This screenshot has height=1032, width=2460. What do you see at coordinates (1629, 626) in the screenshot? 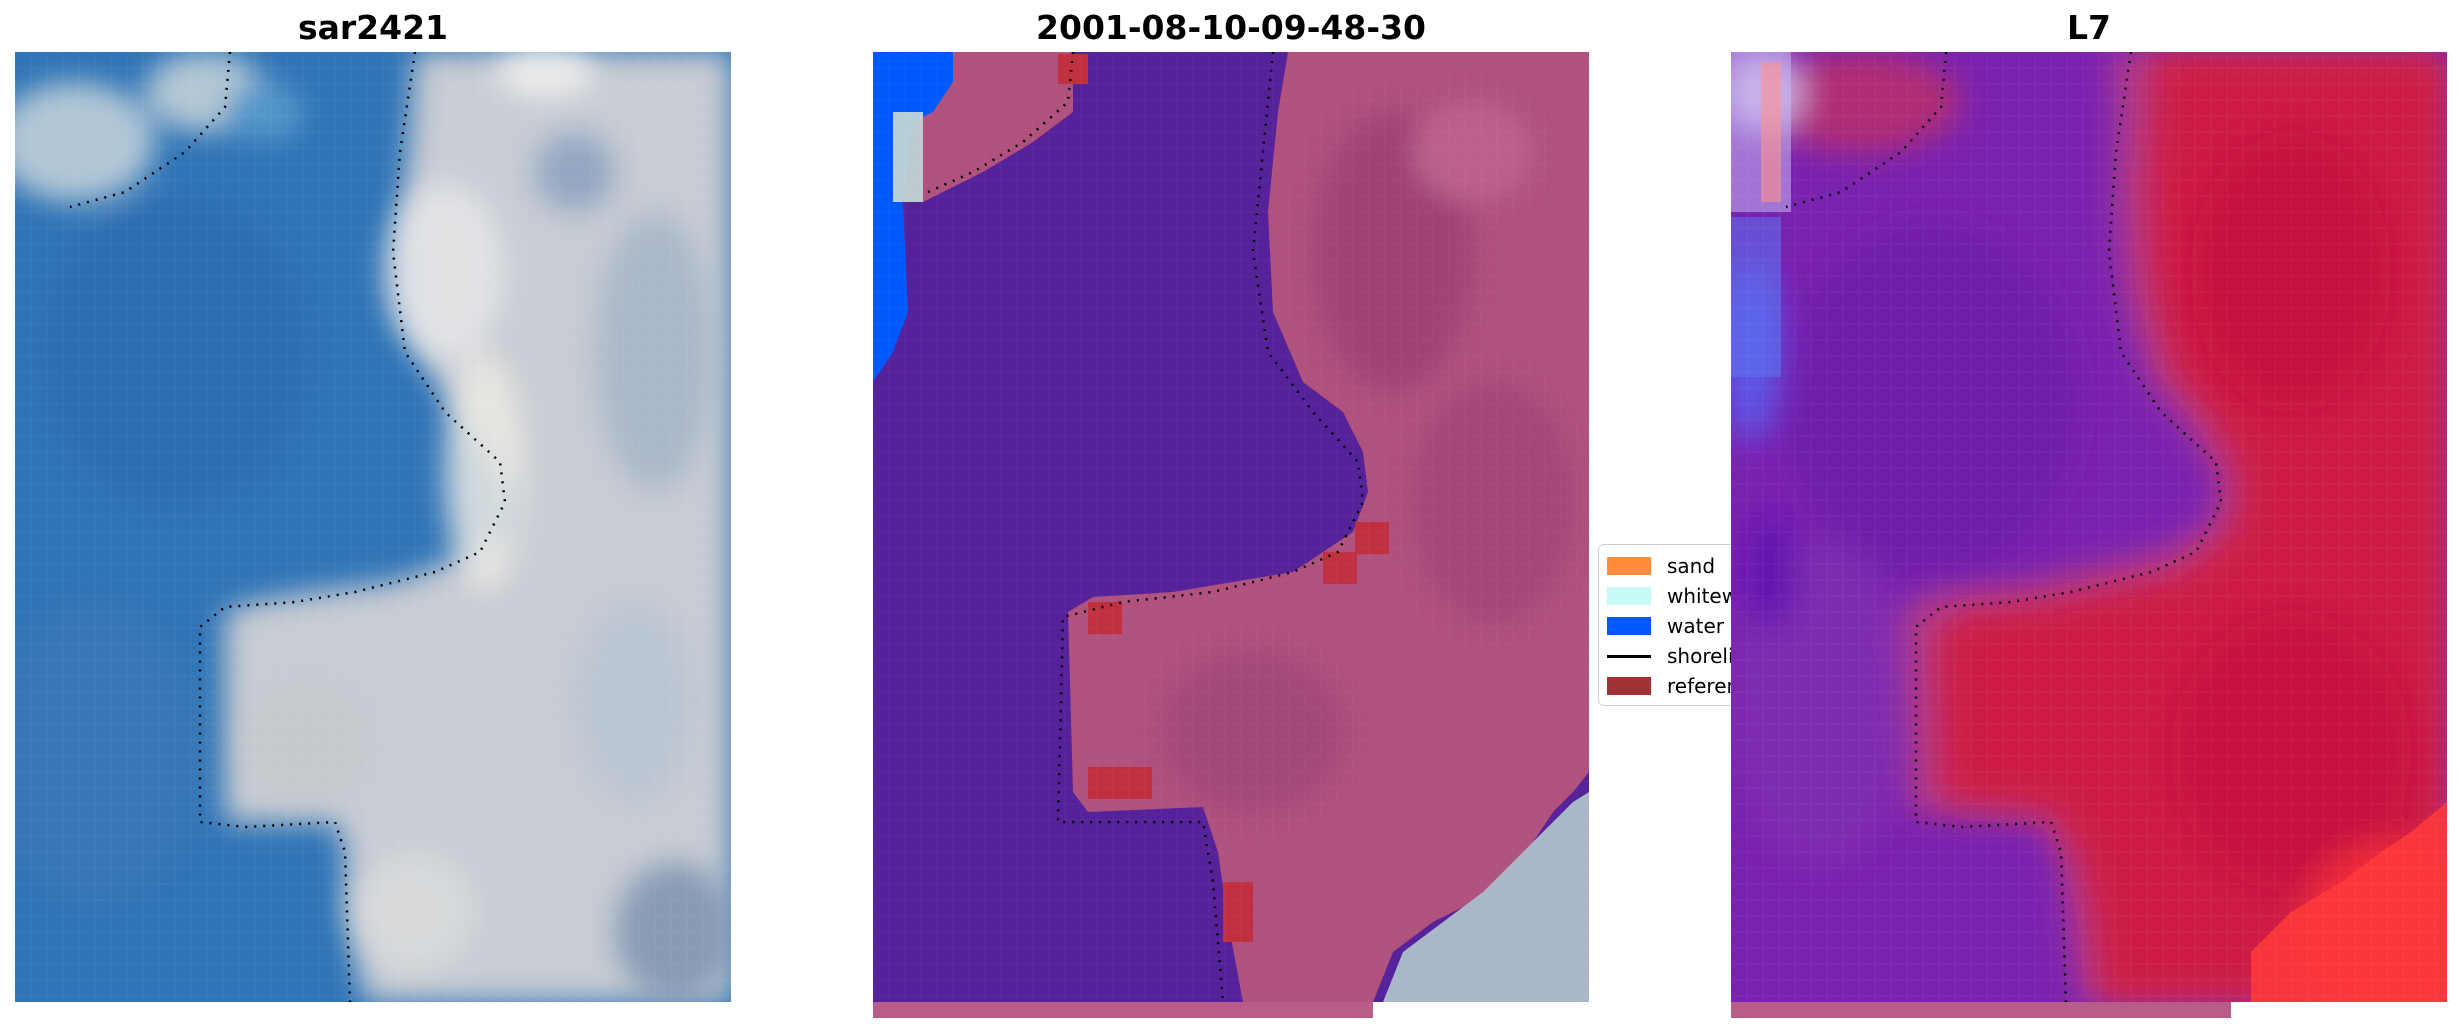
I see `water-swatch` at bounding box center [1629, 626].